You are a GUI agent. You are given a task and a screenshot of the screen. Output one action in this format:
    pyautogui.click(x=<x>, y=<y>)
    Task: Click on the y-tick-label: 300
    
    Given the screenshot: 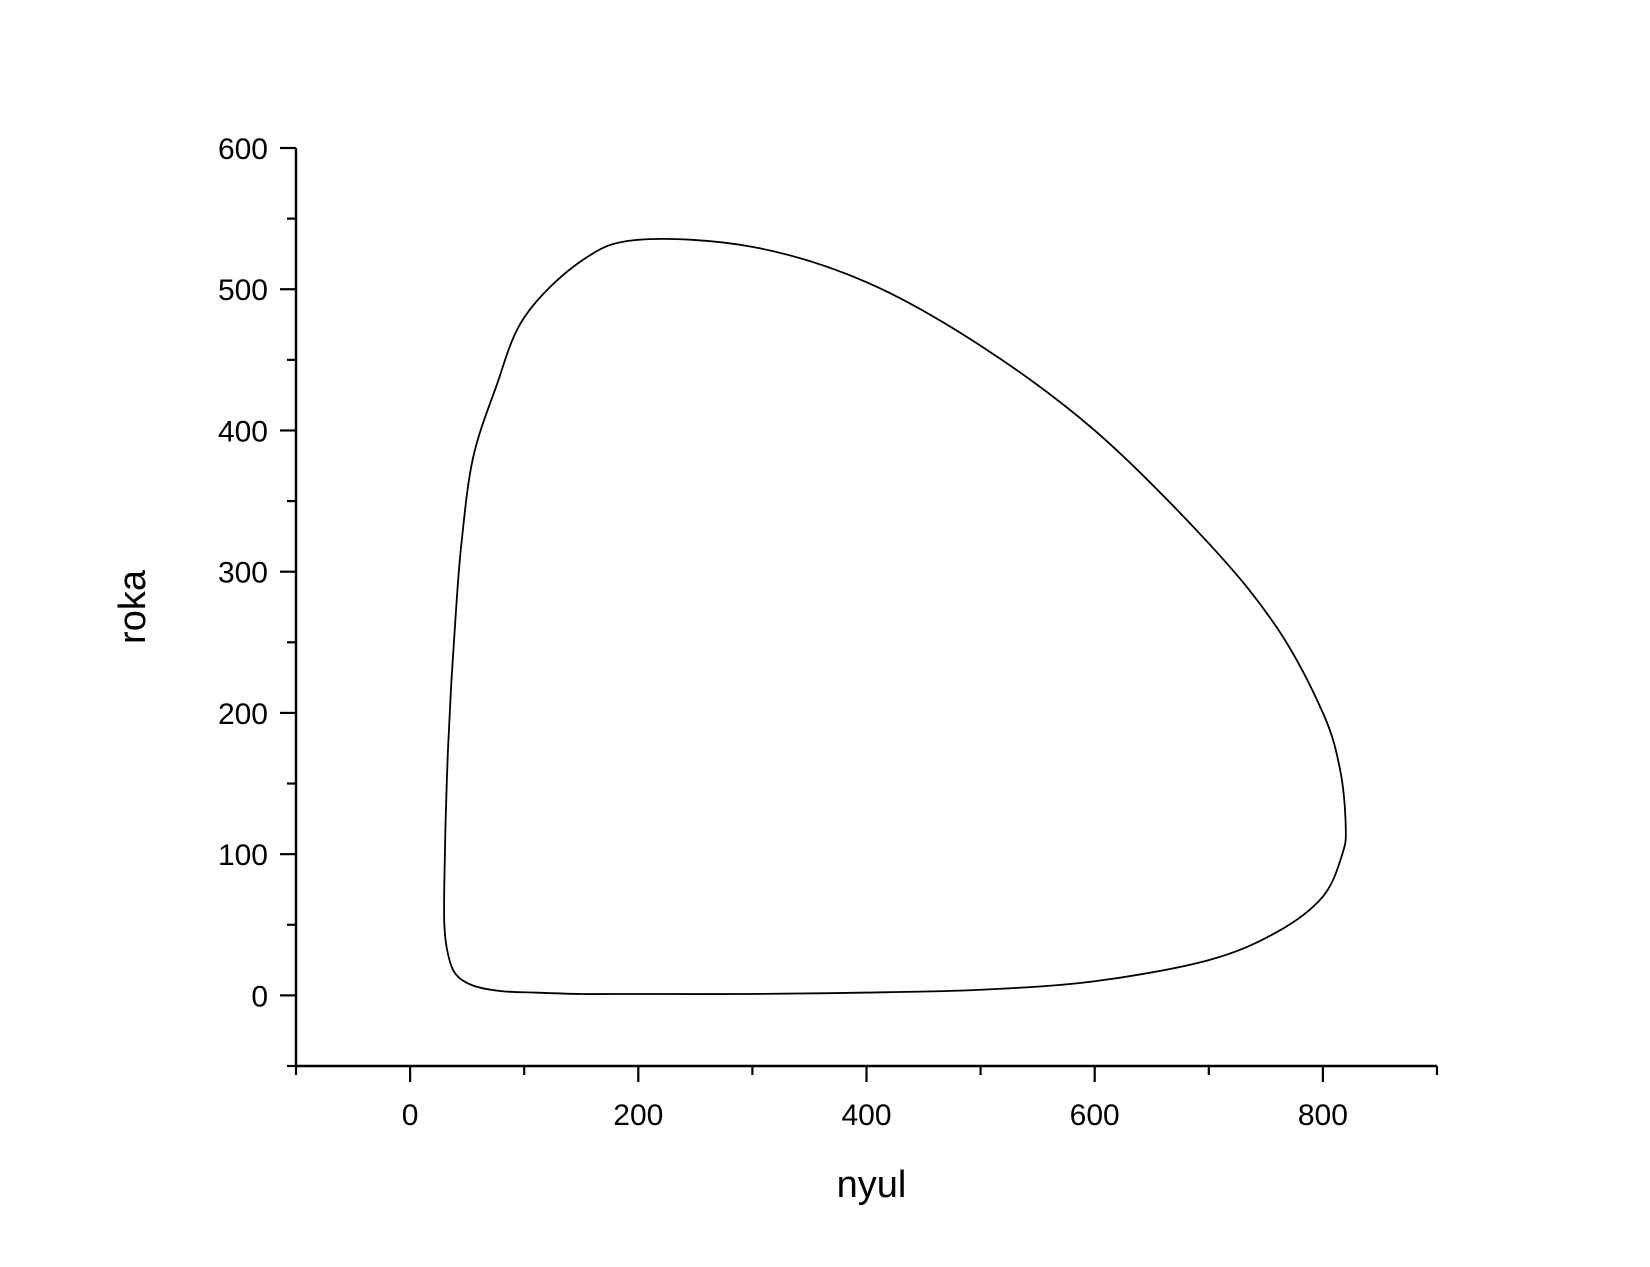 What is the action you would take?
    pyautogui.click(x=243, y=573)
    